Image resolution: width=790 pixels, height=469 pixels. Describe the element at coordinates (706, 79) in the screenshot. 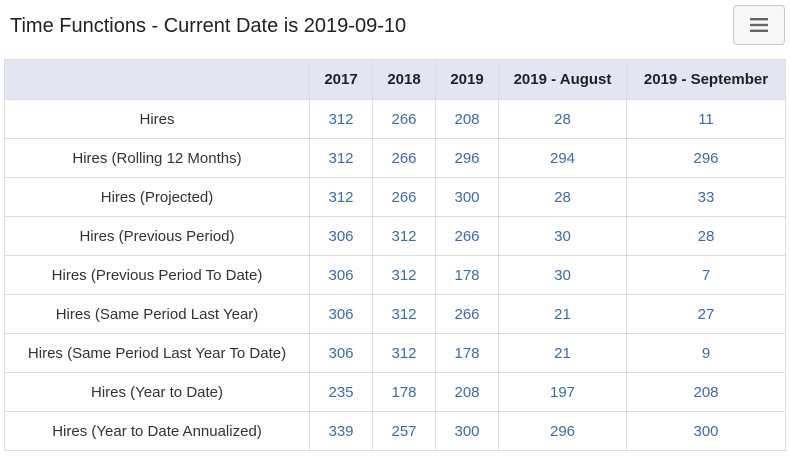

I see `column-header-2019-september: 2019 - September` at that location.